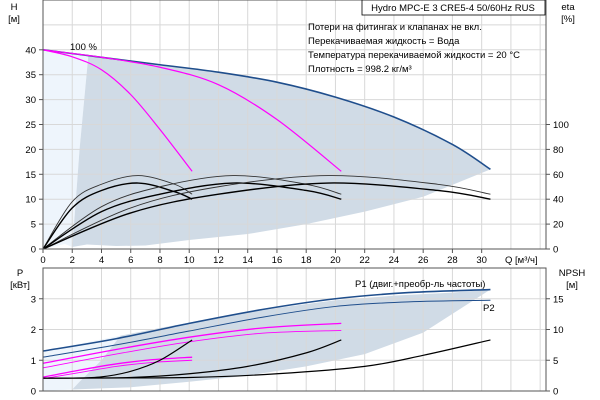 The image size is (600, 400). Describe the element at coordinates (481, 260) in the screenshot. I see `x-tick-label: 30` at that location.